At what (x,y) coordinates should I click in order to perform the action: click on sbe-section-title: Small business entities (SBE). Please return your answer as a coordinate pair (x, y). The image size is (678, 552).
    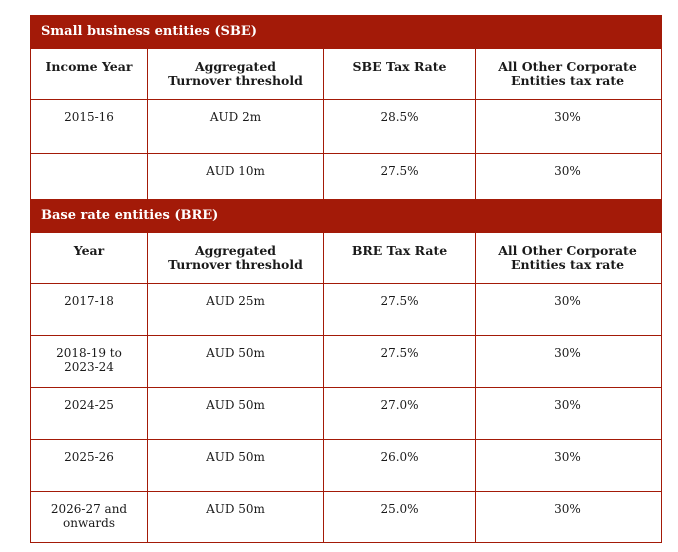
    Looking at the image, I should click on (346, 32).